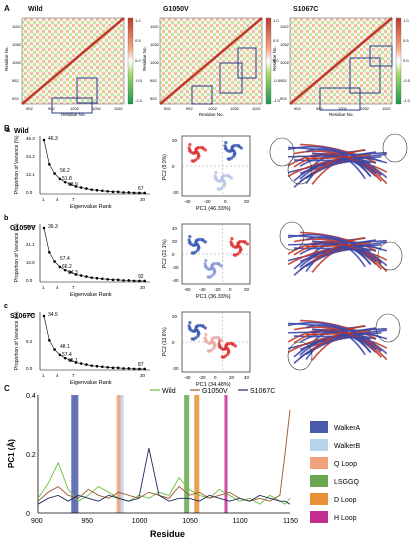 Image resolution: width=417 pixels, height=550 pixels. Describe the element at coordinates (343, 108) in the screenshot. I see `heatmap-xtick: 1002` at that location.